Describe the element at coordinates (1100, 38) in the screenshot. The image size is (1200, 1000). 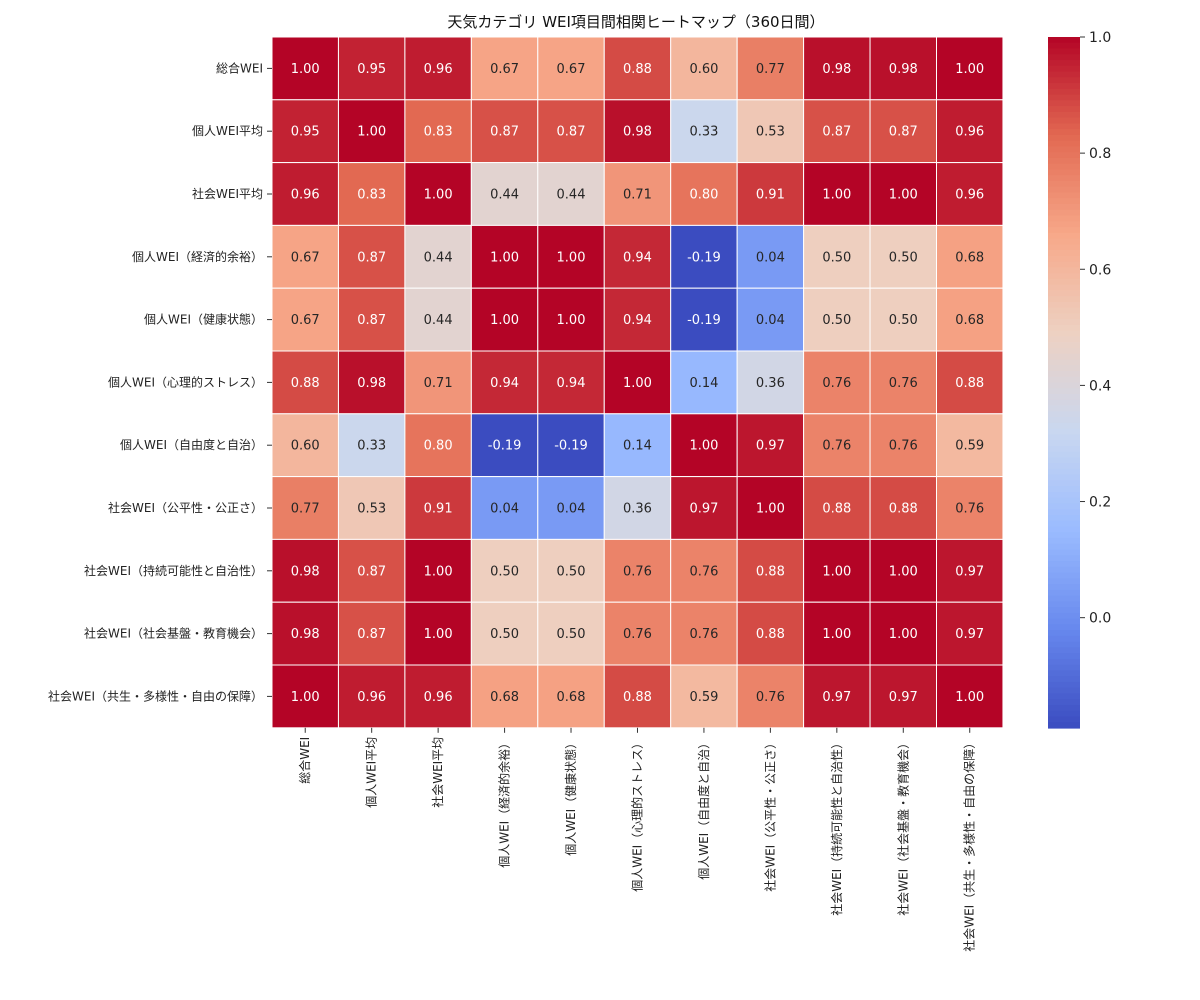
I see `colorbar-tick-label: 1.0` at that location.